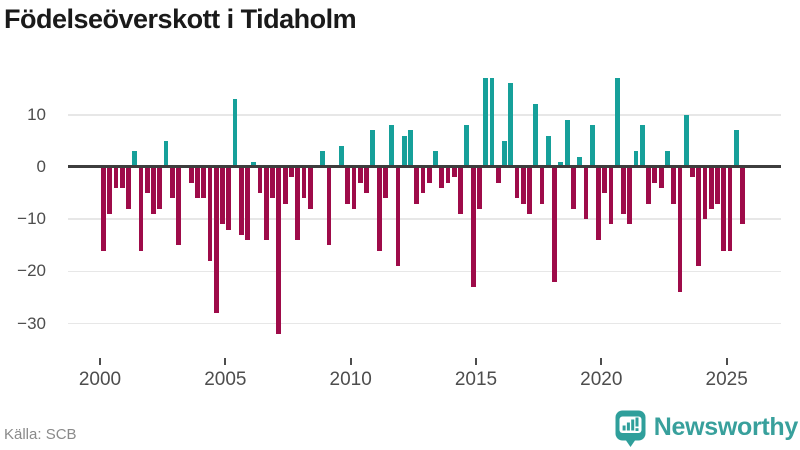 This screenshot has width=800, height=450. I want to click on newsworthy-badge-icon, so click(630, 428).